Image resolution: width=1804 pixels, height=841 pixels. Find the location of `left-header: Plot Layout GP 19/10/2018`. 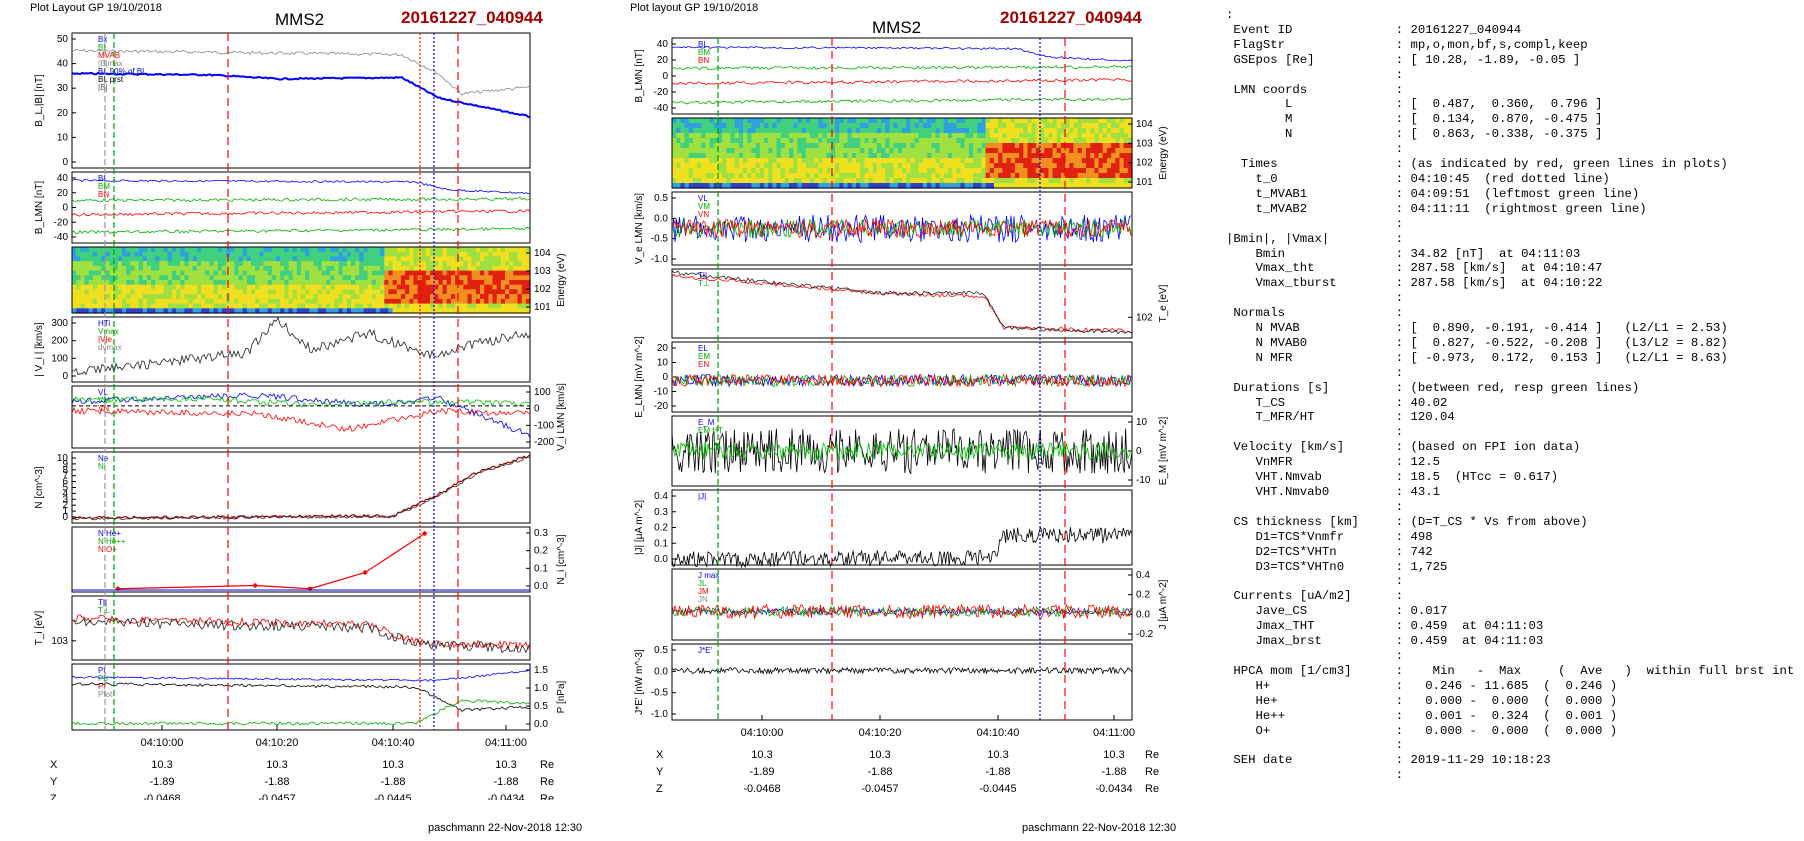

left-header: Plot Layout GP 19/10/2018 is located at coordinates (96, 8).